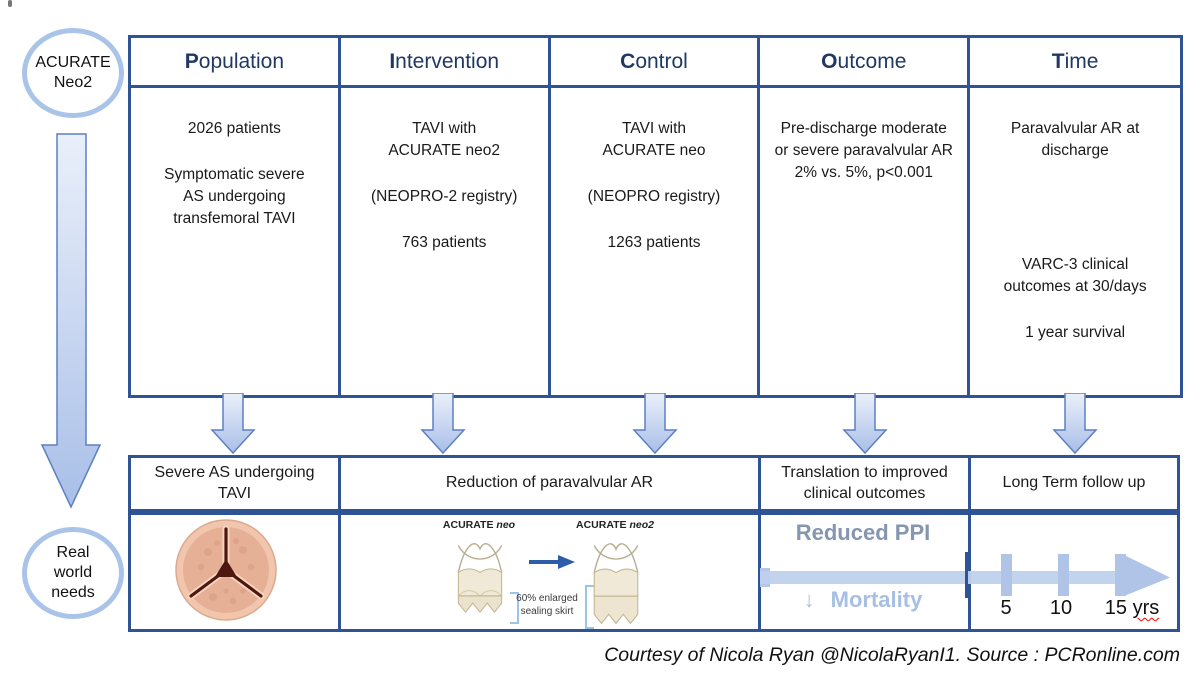 The height and width of the screenshot is (682, 1200). I want to click on stray-mark, so click(10, 3).